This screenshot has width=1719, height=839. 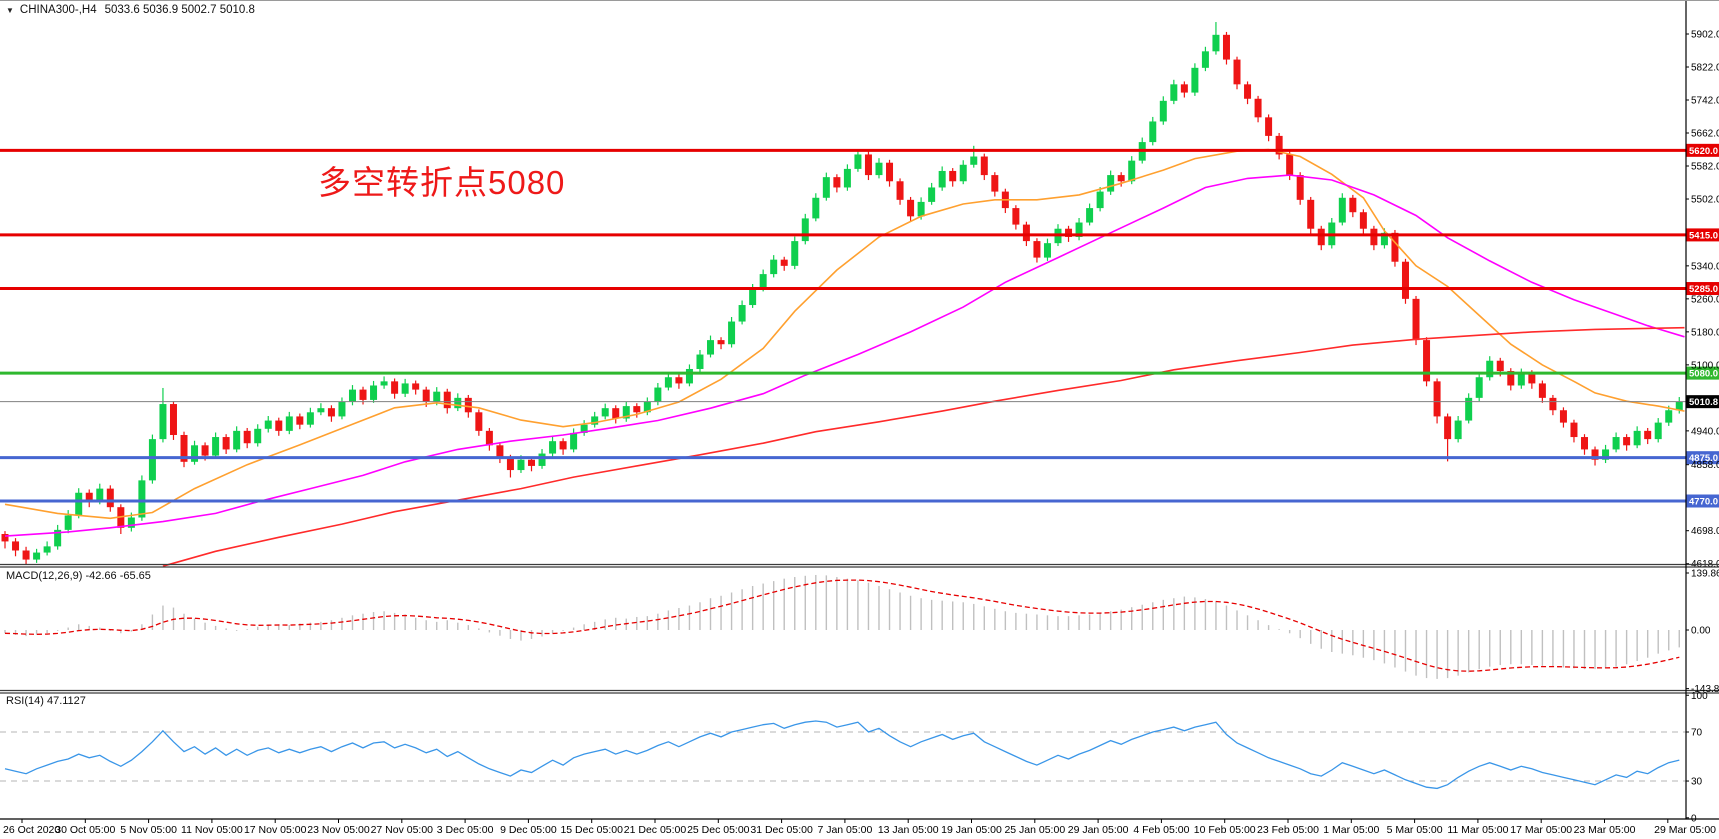 I want to click on macd-indicator-label: MACD(12,26,9) -42.66 -65.65, so click(x=78, y=576).